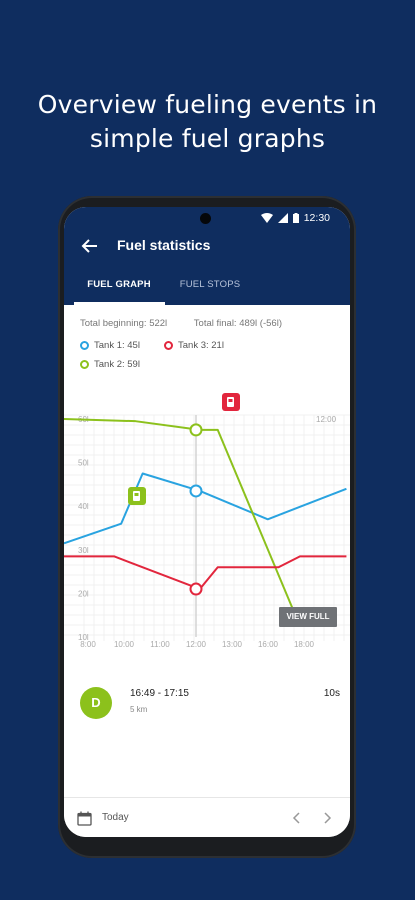 The image size is (415, 900). Describe the element at coordinates (90, 246) in the screenshot. I see `back-arrow-icon` at that location.